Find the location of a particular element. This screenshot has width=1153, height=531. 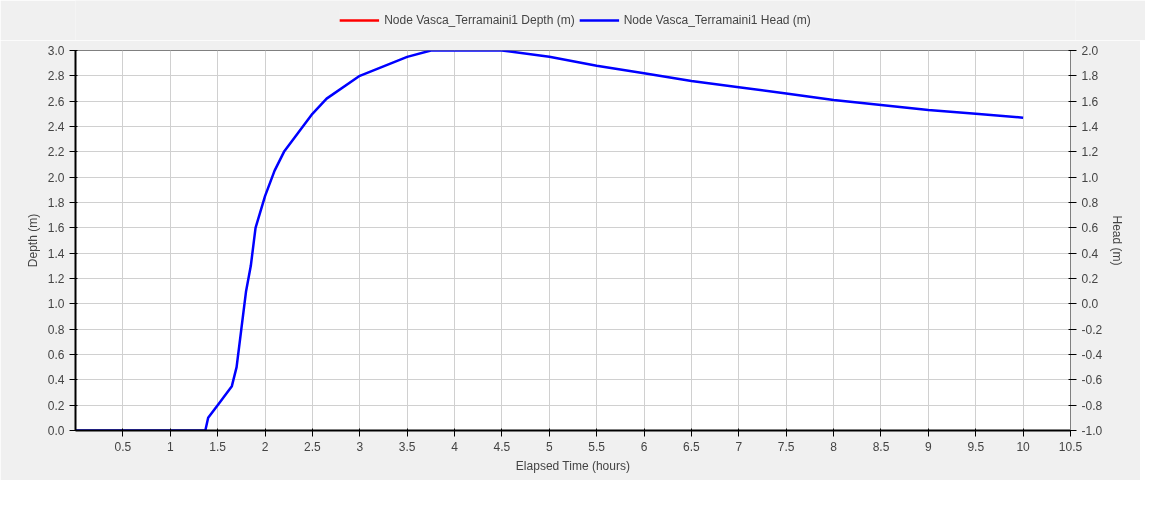

x-tick-label: 7.5 is located at coordinates (786, 446).